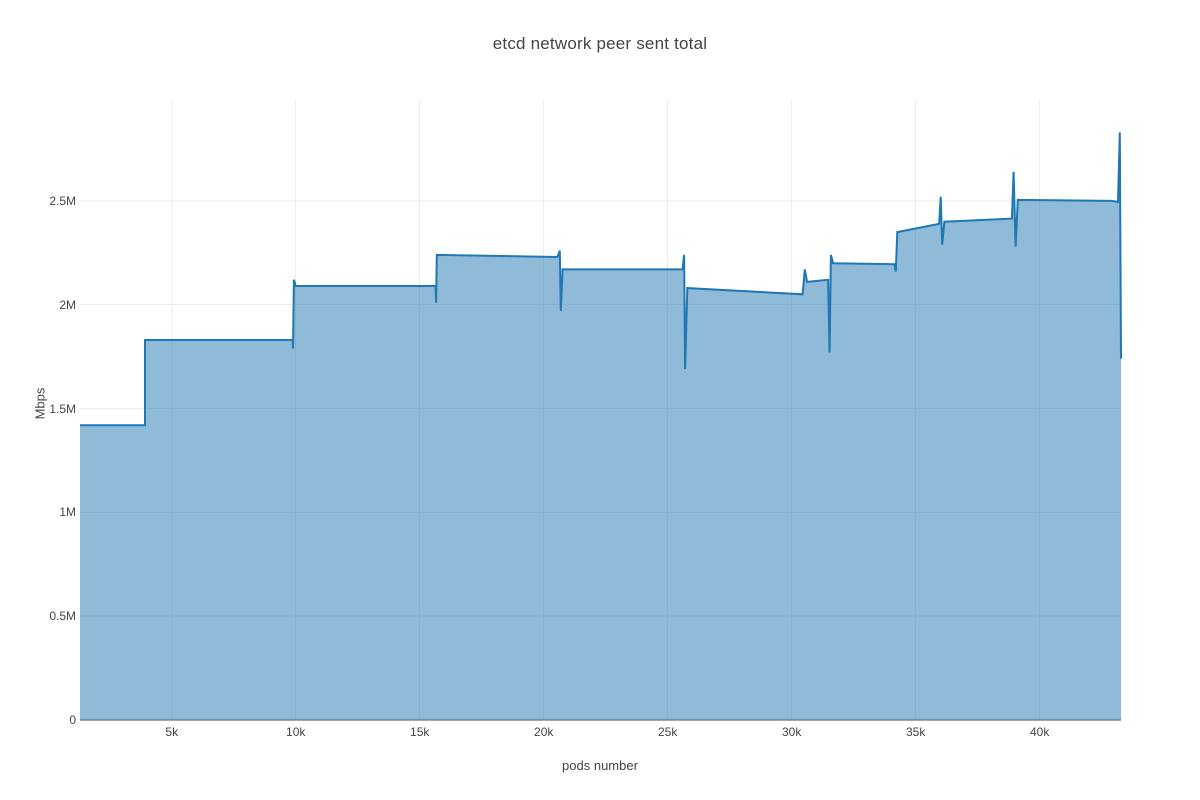 The height and width of the screenshot is (800, 1200). I want to click on x-tick-label: 20k, so click(544, 732).